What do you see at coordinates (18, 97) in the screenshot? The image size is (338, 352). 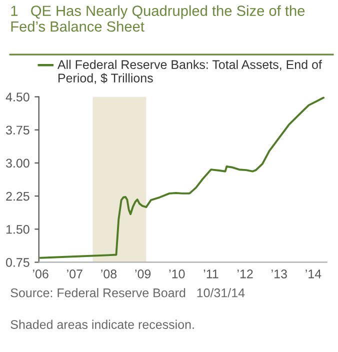 I see `y-tick-label: 4.50` at bounding box center [18, 97].